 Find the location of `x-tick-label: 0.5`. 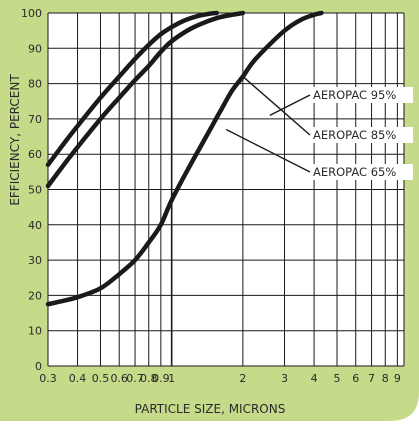

x-tick-label: 0.5 is located at coordinates (101, 378).